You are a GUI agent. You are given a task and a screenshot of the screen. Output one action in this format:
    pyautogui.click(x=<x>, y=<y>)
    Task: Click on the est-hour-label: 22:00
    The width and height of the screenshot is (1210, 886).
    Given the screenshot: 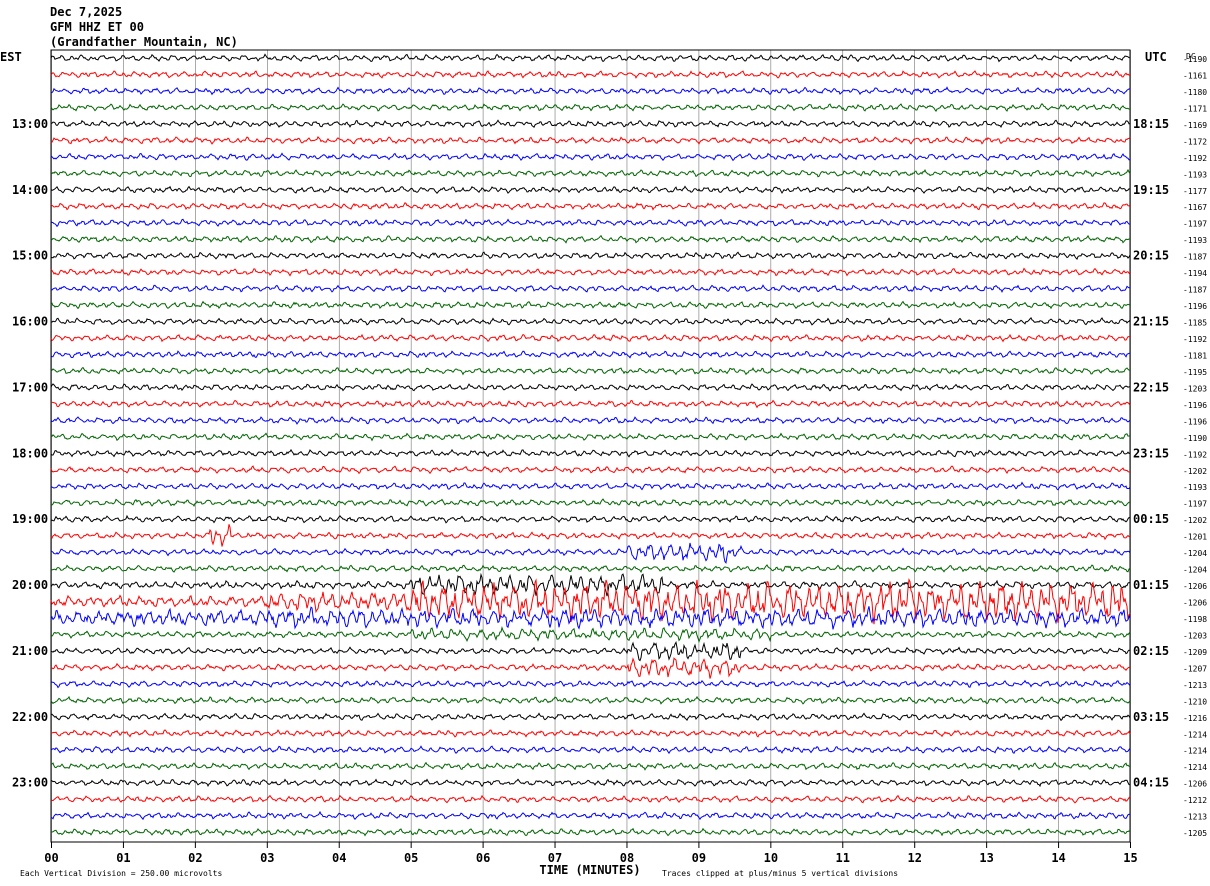 What is the action you would take?
    pyautogui.click(x=30, y=717)
    